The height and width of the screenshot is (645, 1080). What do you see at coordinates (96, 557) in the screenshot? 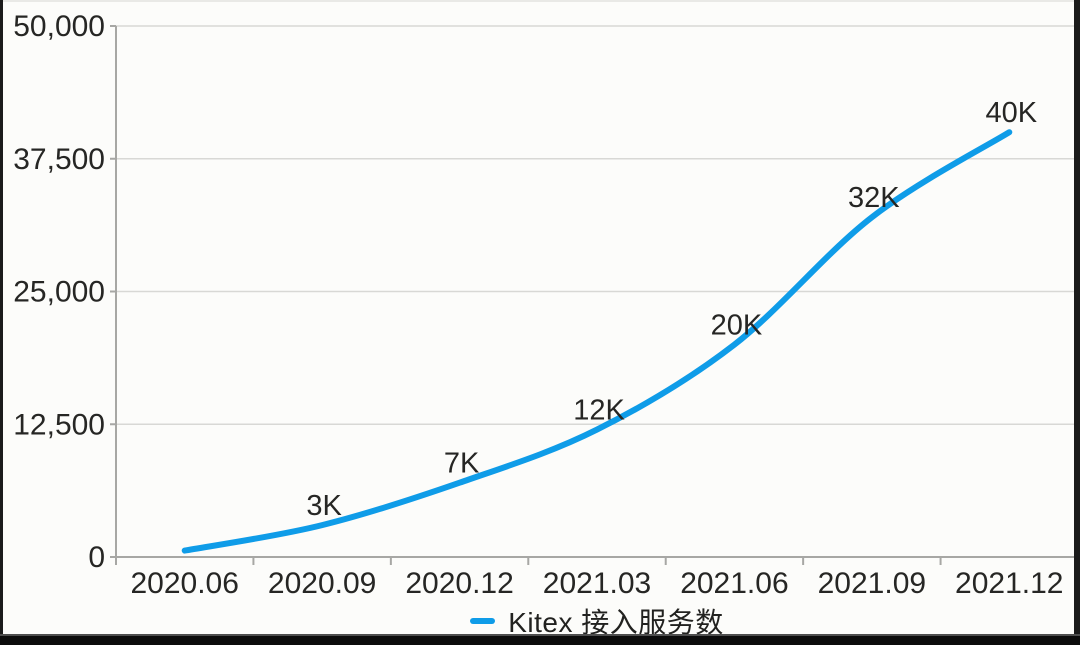
I see `y-axis-tick-label: 0` at bounding box center [96, 557].